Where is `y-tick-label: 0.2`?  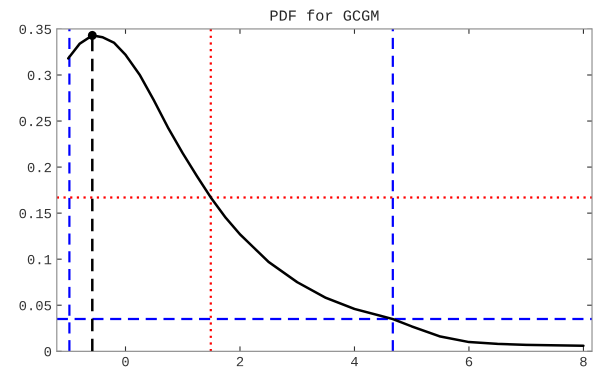 y-tick-label: 0.2 is located at coordinates (39, 167).